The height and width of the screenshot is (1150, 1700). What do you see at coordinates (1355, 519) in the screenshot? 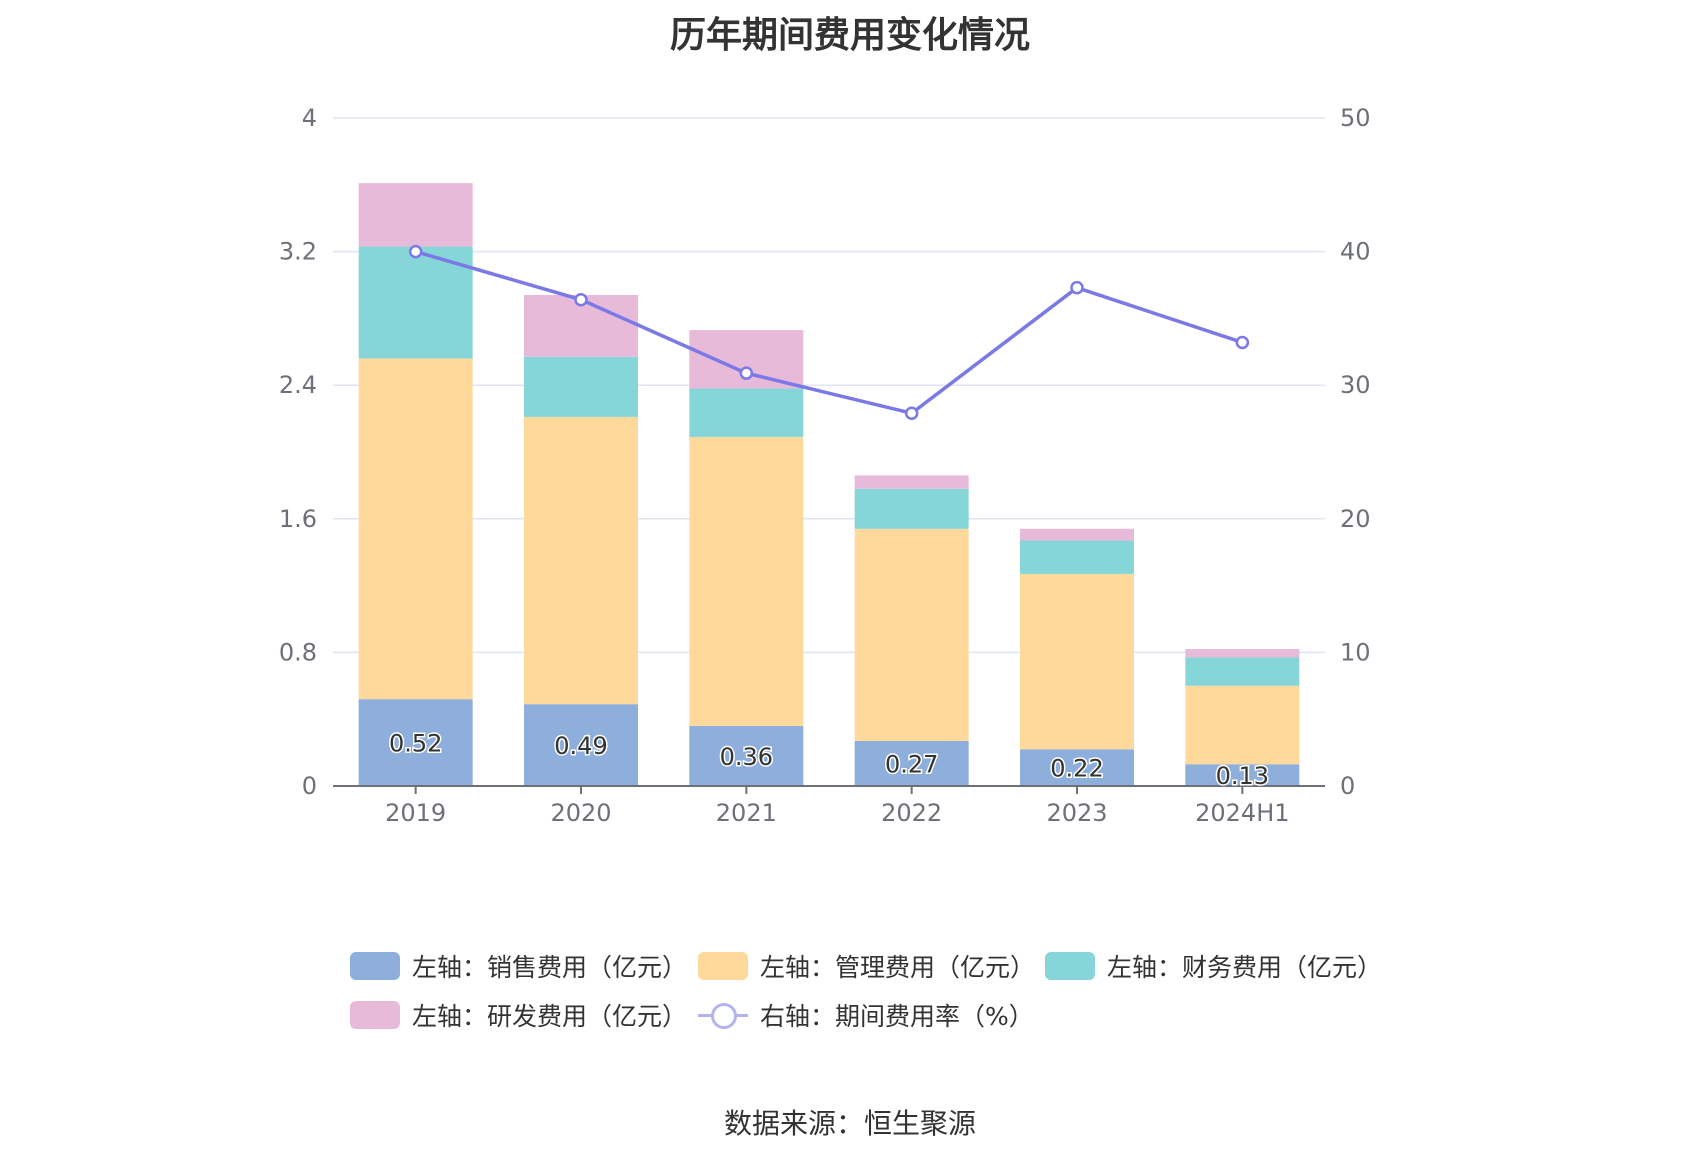
I see `y-right-tick-label: 20` at bounding box center [1355, 519].